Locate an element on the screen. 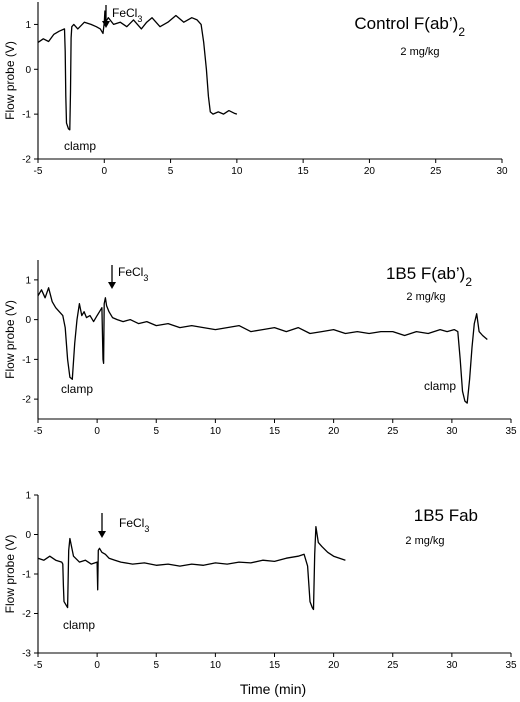  y-tick-label: -3 is located at coordinates (26, 654).